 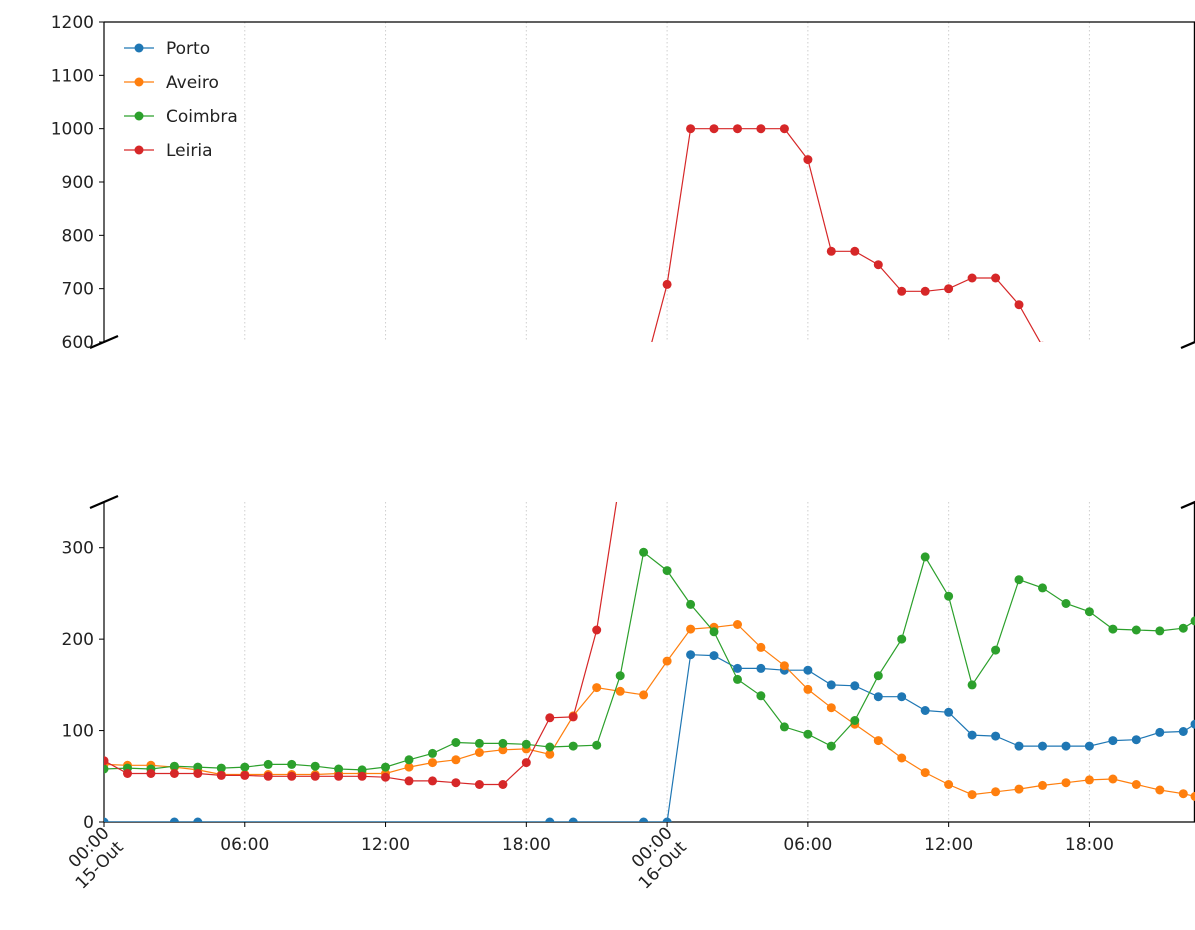 I want to click on y-tick-label-upper: 800, so click(x=78, y=236).